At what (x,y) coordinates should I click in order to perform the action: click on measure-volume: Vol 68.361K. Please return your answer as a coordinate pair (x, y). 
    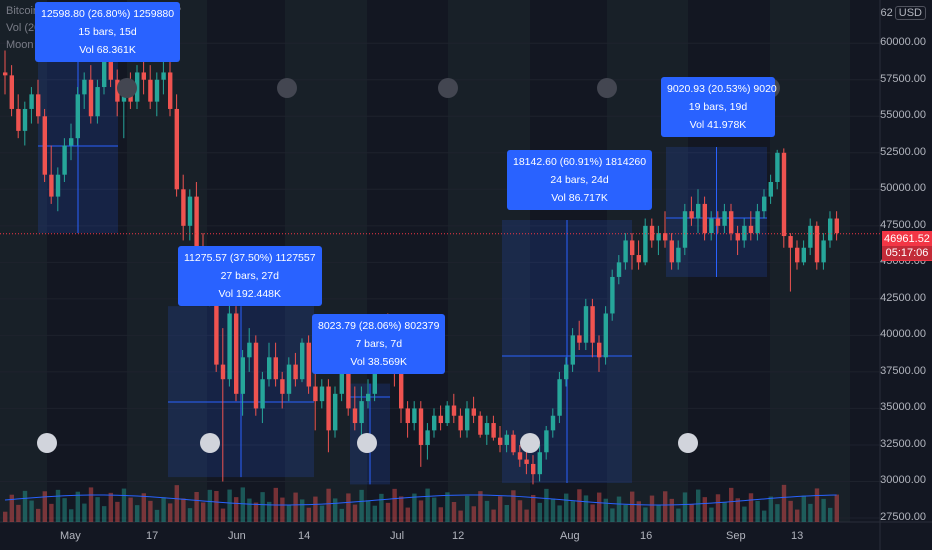
    Looking at the image, I should click on (107, 50).